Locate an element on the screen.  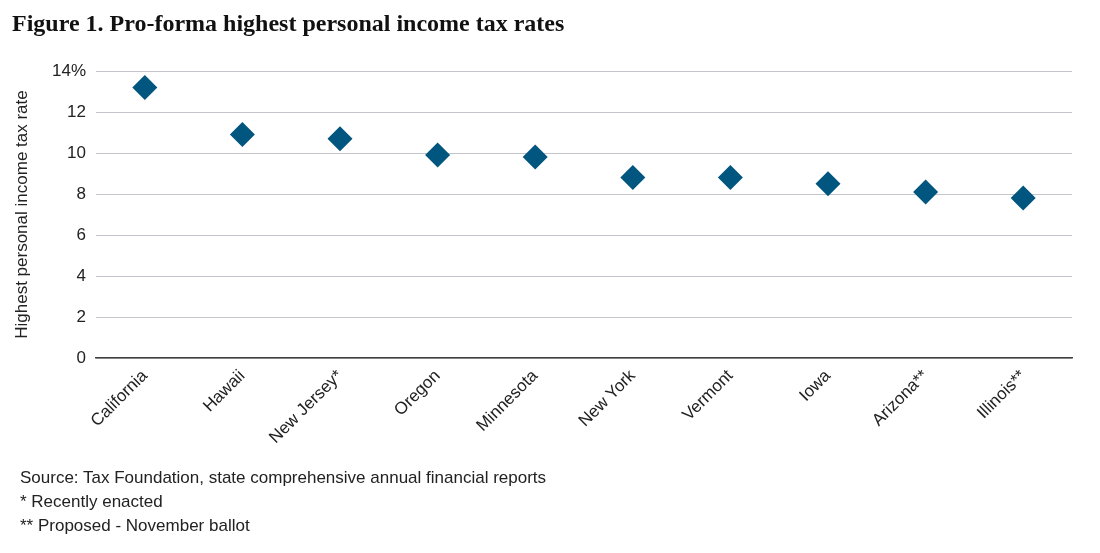
y-tick-label: 6 is located at coordinates (81, 234).